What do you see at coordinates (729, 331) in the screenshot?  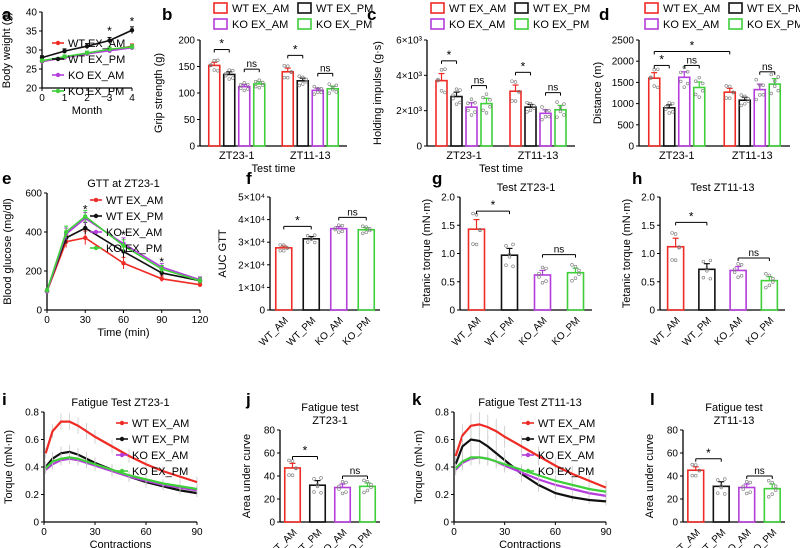 I see `panel-h-category-label: KO_AM` at bounding box center [729, 331].